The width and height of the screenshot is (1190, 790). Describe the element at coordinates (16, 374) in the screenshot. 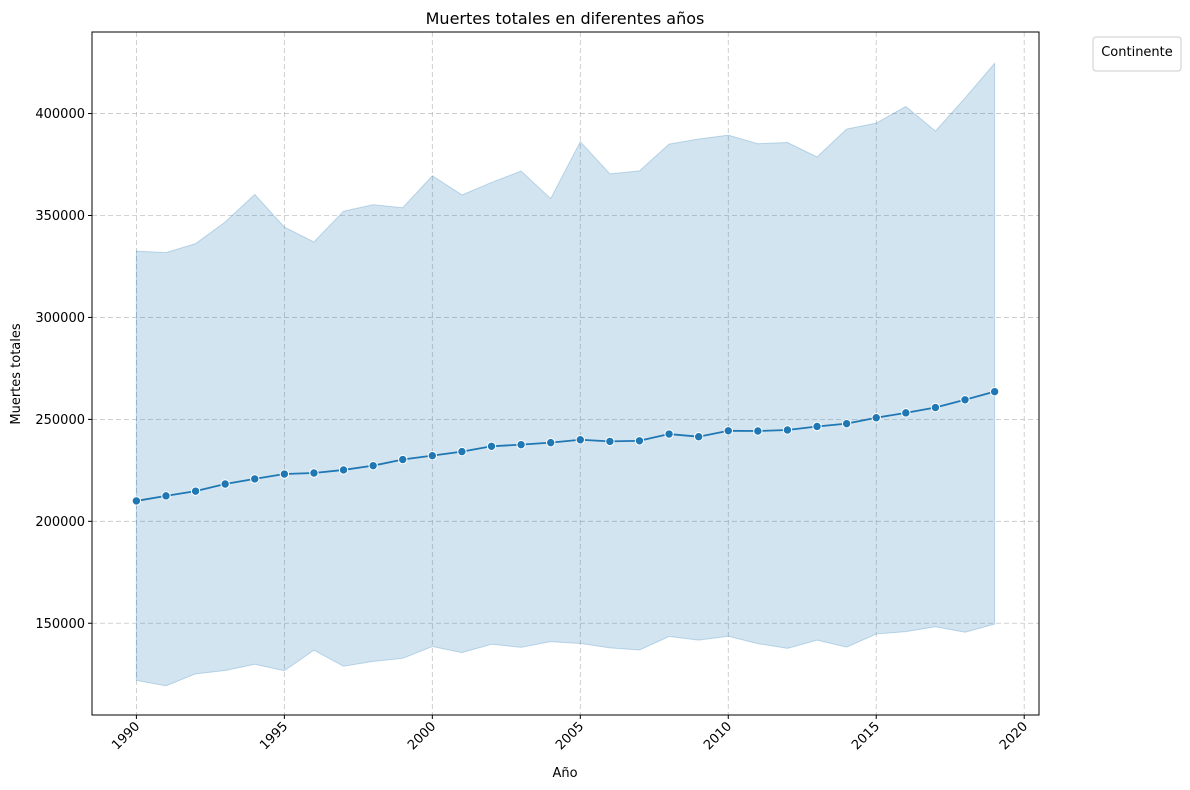

I see `y-axis-title: Muertes totales` at that location.